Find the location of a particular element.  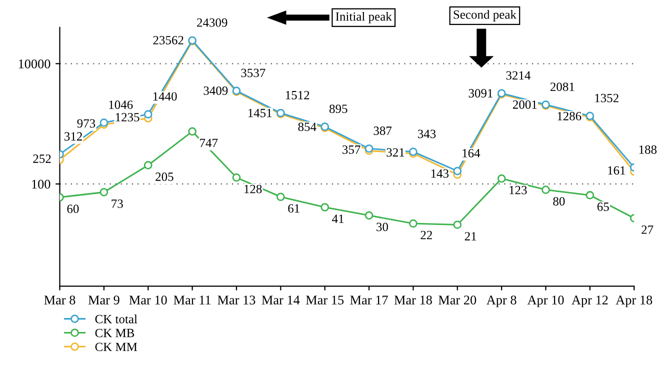

x-tick-label: Mar 17 is located at coordinates (369, 300).